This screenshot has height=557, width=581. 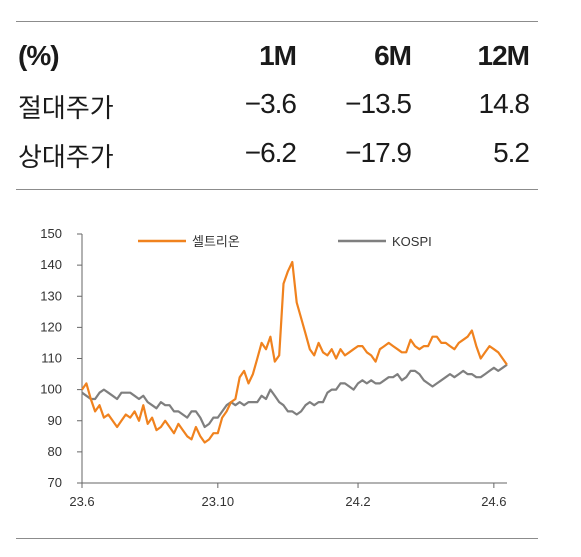 What do you see at coordinates (493, 501) in the screenshot?
I see `x-tick-label: 24.6` at bounding box center [493, 501].